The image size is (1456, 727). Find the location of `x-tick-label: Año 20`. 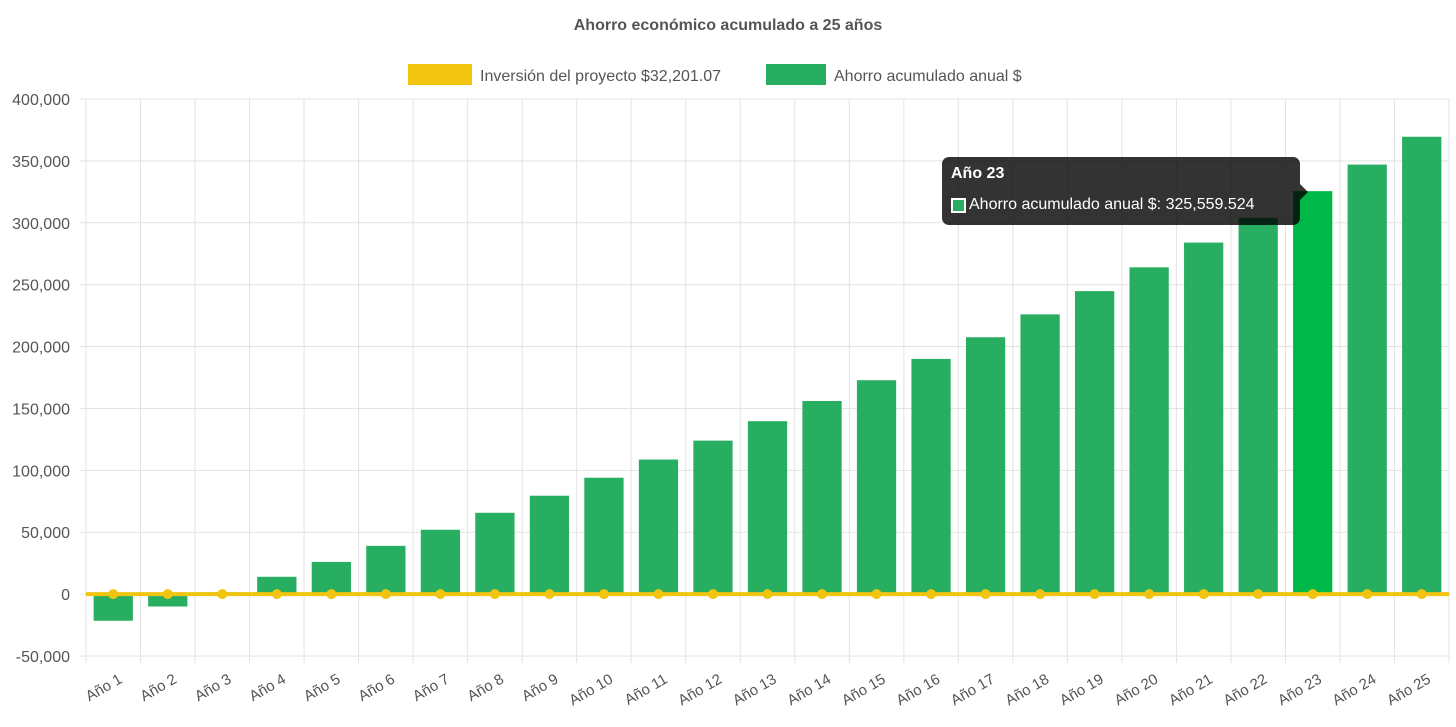

x-tick-label: Año 20 is located at coordinates (1136, 690).